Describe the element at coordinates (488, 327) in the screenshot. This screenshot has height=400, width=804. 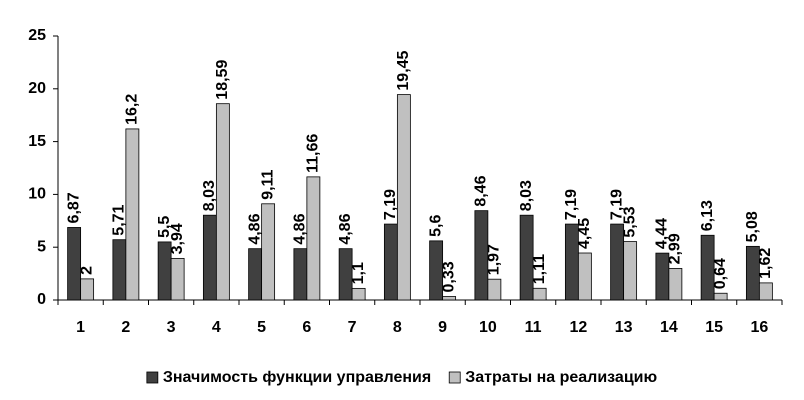
I see `x-tick-label: 10` at that location.